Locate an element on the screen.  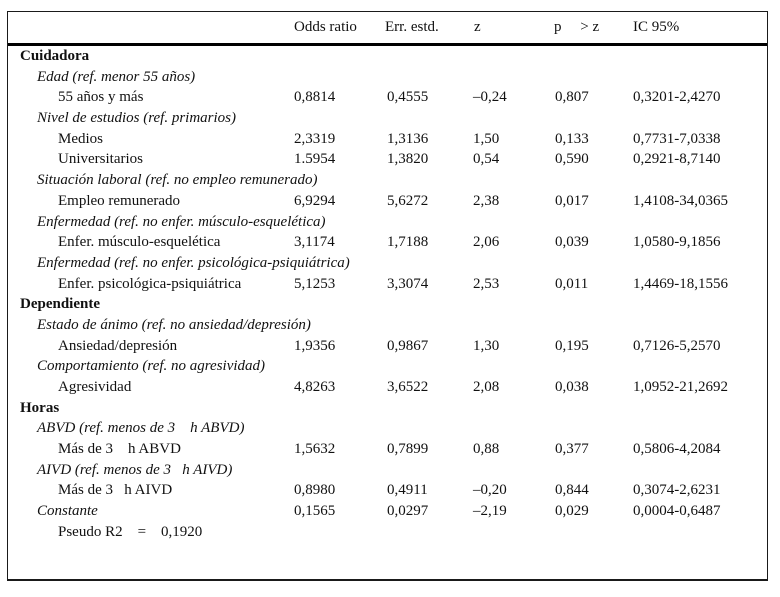
table-row: Comportamiento (ref. no agresividad) is located at coordinates (387, 366).